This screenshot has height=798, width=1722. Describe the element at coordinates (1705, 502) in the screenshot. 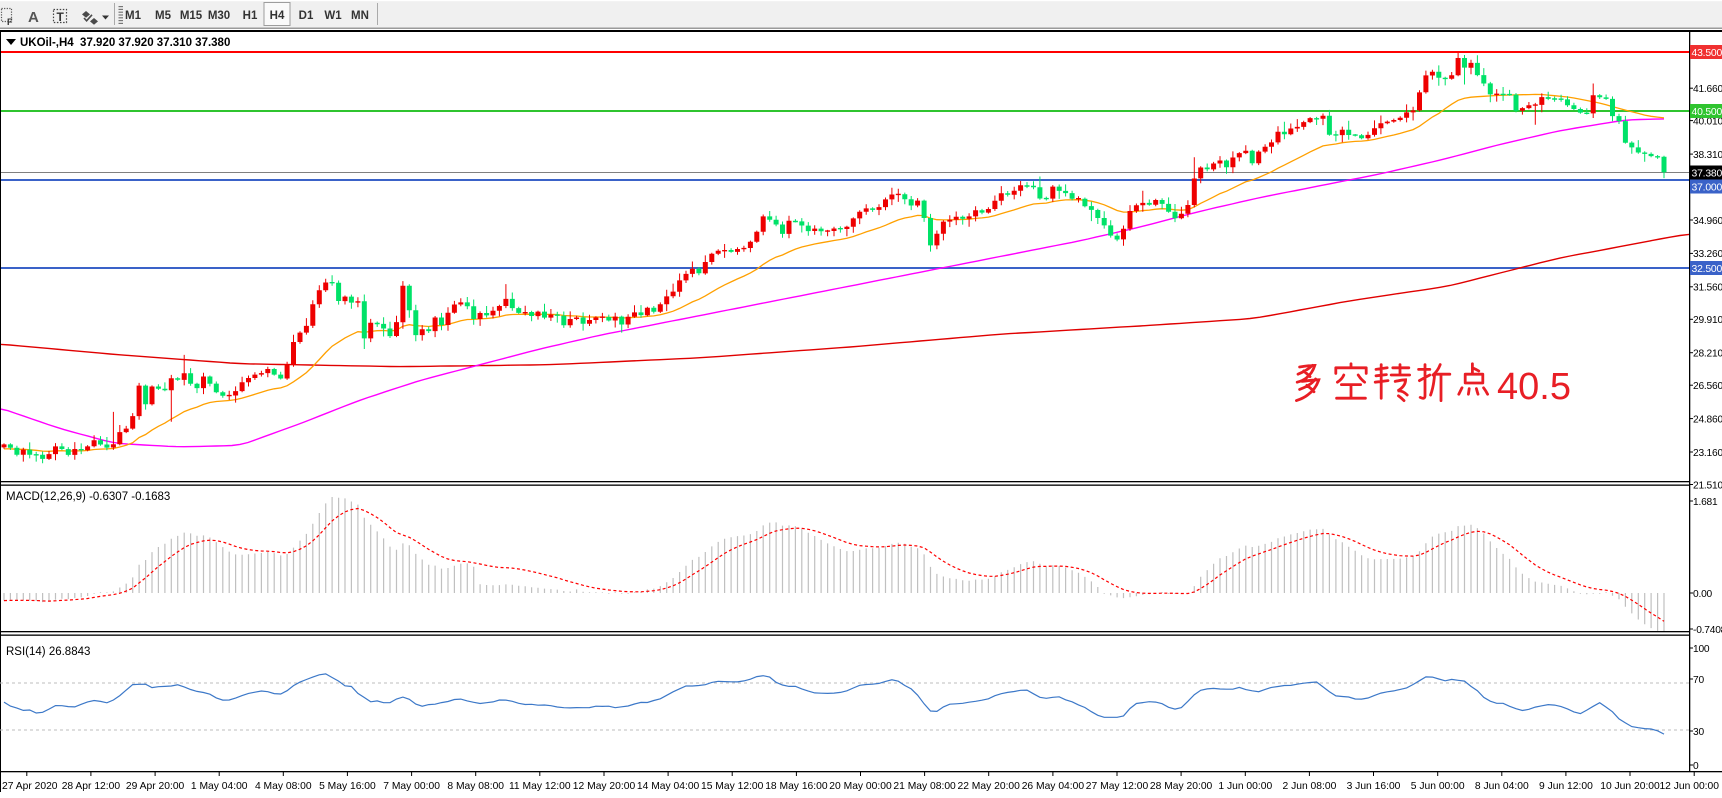

I see `svg-text: 1.681` at that location.